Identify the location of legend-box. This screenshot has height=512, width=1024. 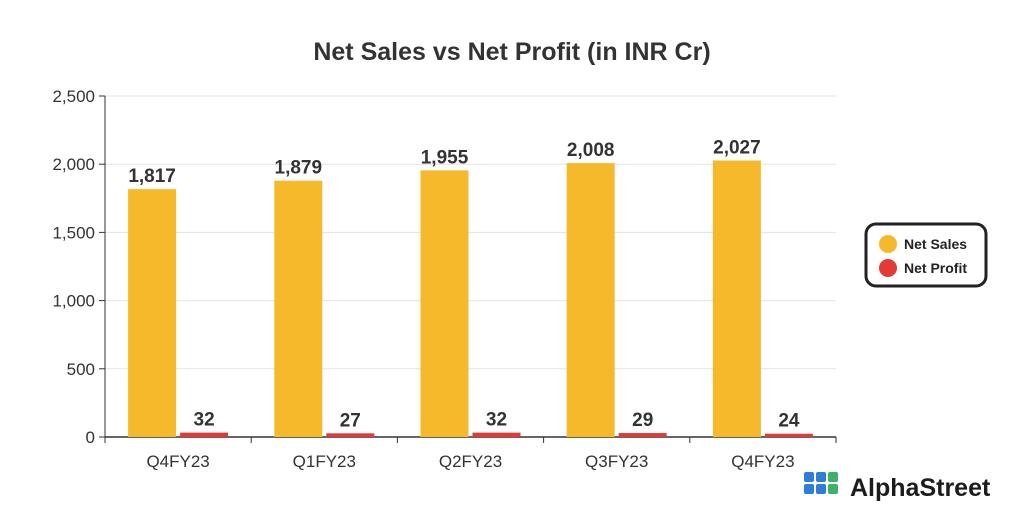
(926, 255).